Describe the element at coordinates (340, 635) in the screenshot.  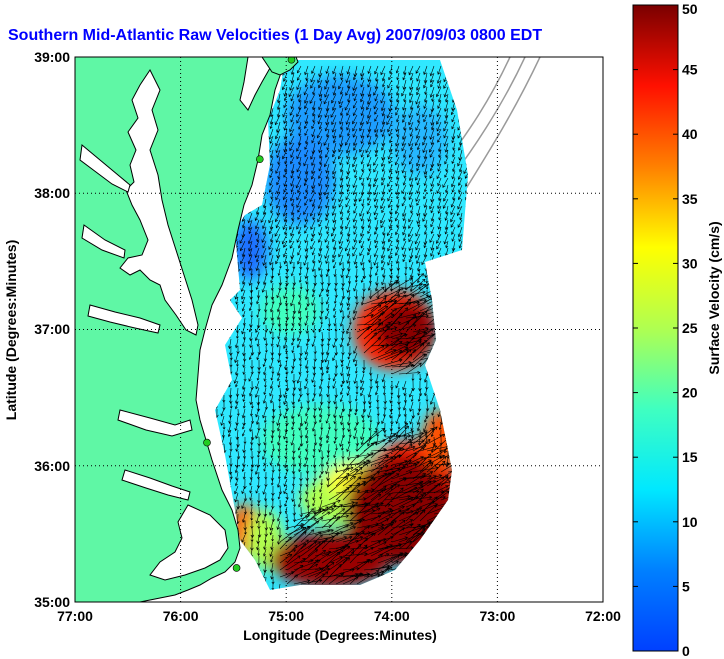
I see `x-axis-label: Longitude (Degrees:Minutes)` at that location.